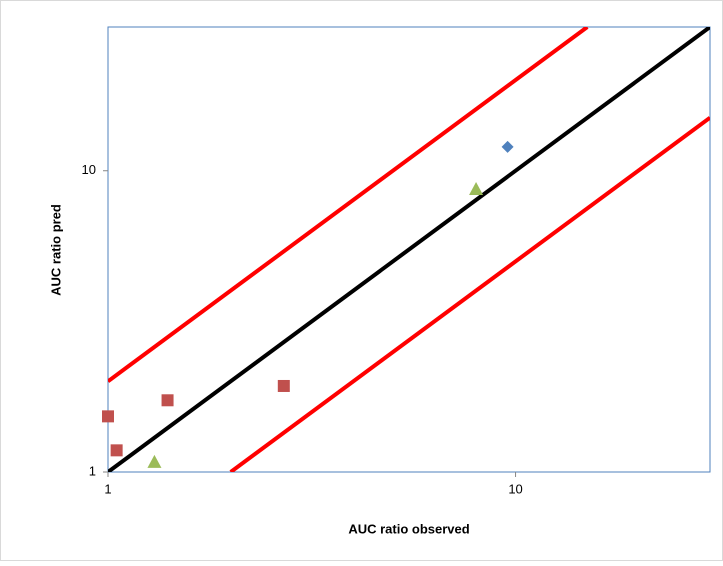 The width and height of the screenshot is (723, 566). Describe the element at coordinates (92, 470) in the screenshot. I see `y-tick-label: 1` at that location.